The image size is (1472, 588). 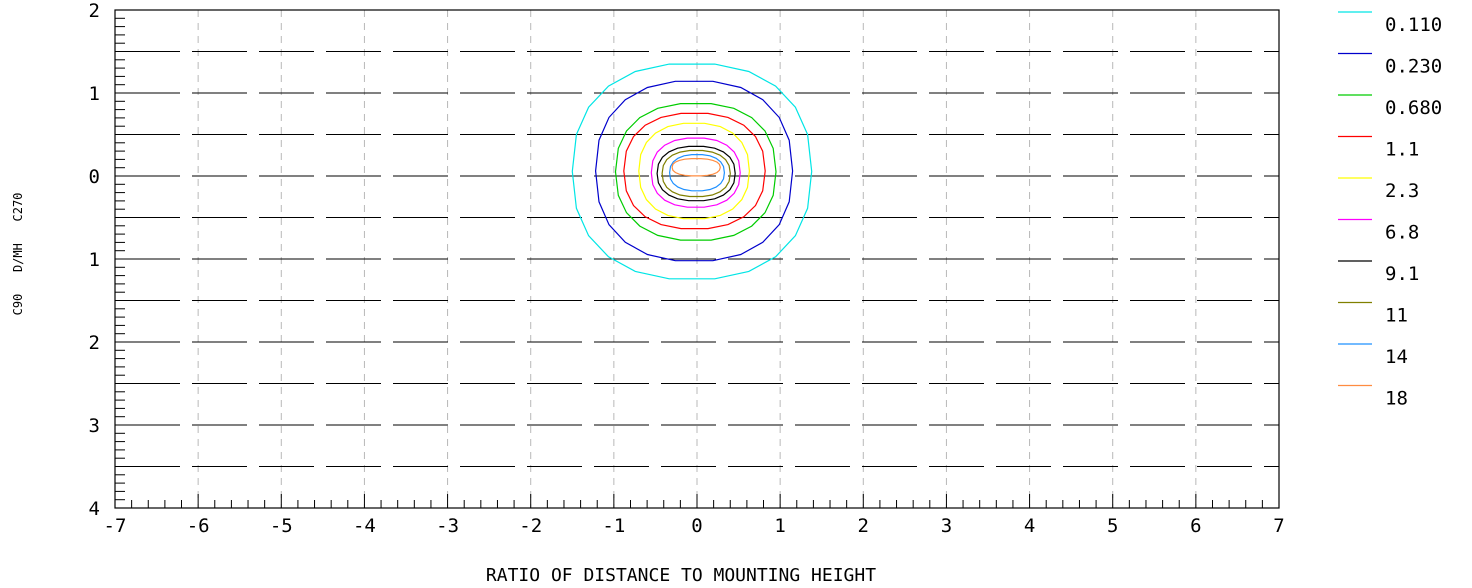 What do you see at coordinates (1396, 316) in the screenshot?
I see `legend-label: 11` at bounding box center [1396, 316].